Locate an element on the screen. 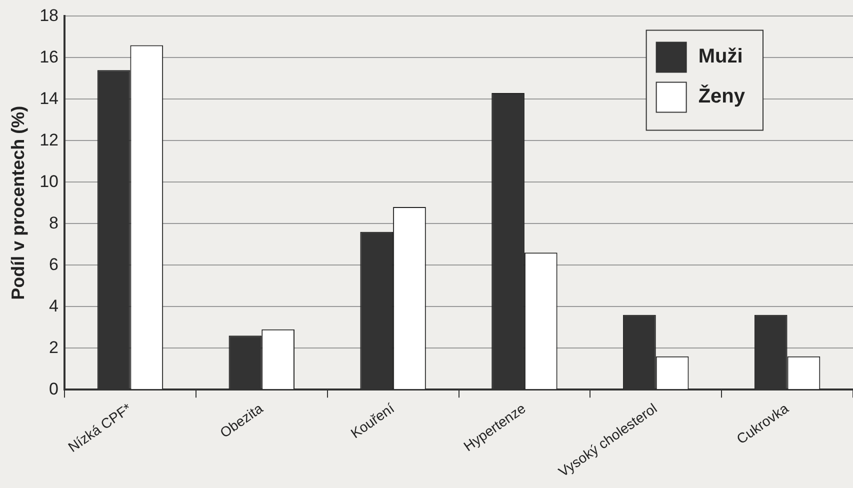  y-tick-label: 12 is located at coordinates (49, 140).